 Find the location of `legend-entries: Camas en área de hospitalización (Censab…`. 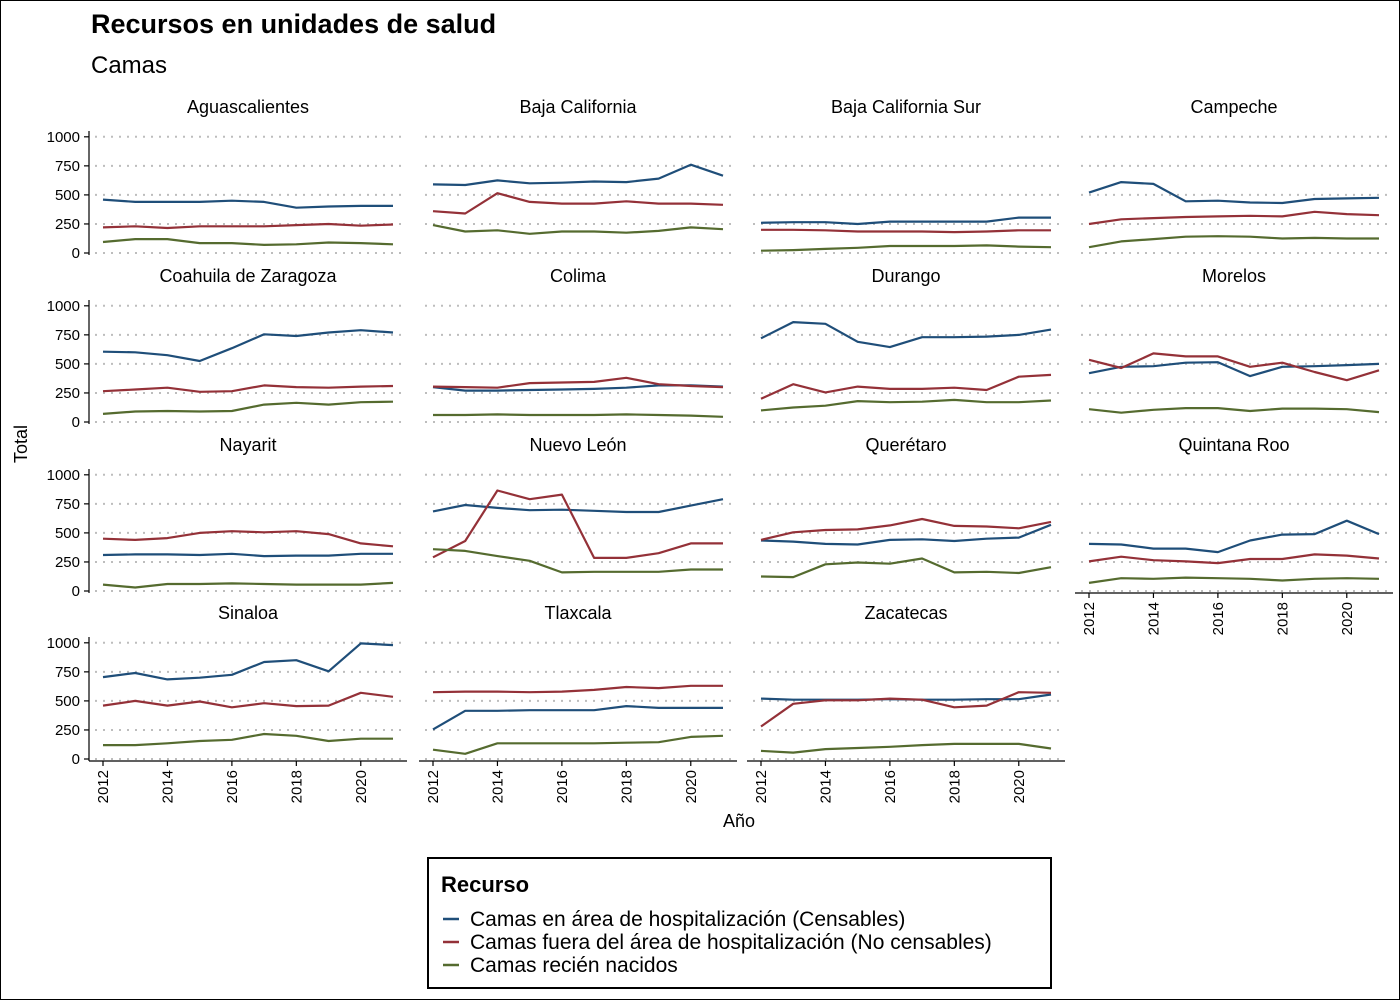

legend-entries: Camas en área de hospitalización (Censab… is located at coordinates (717, 942).